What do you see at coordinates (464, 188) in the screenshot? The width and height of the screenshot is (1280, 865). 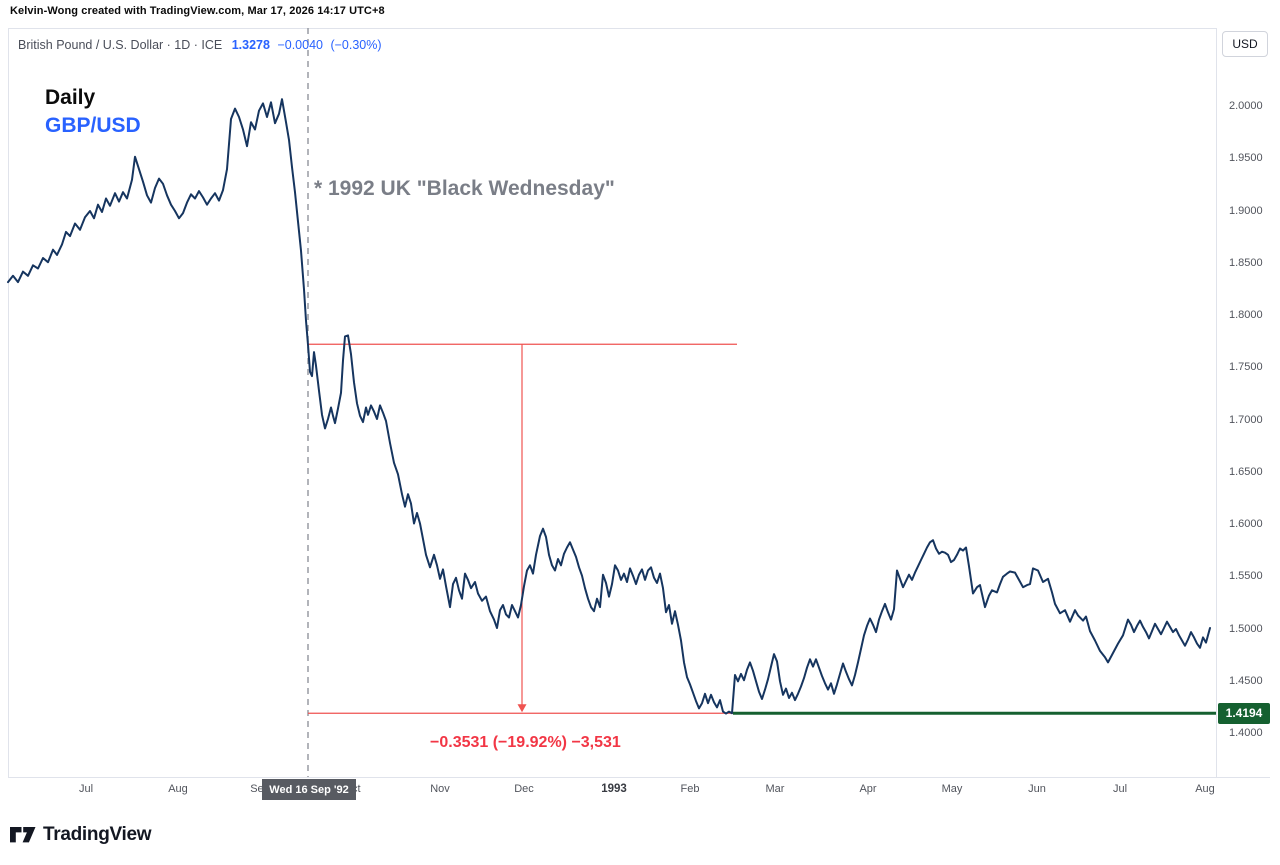 I see `event-annotation: * 1992 UK "Black Wednesday"` at bounding box center [464, 188].